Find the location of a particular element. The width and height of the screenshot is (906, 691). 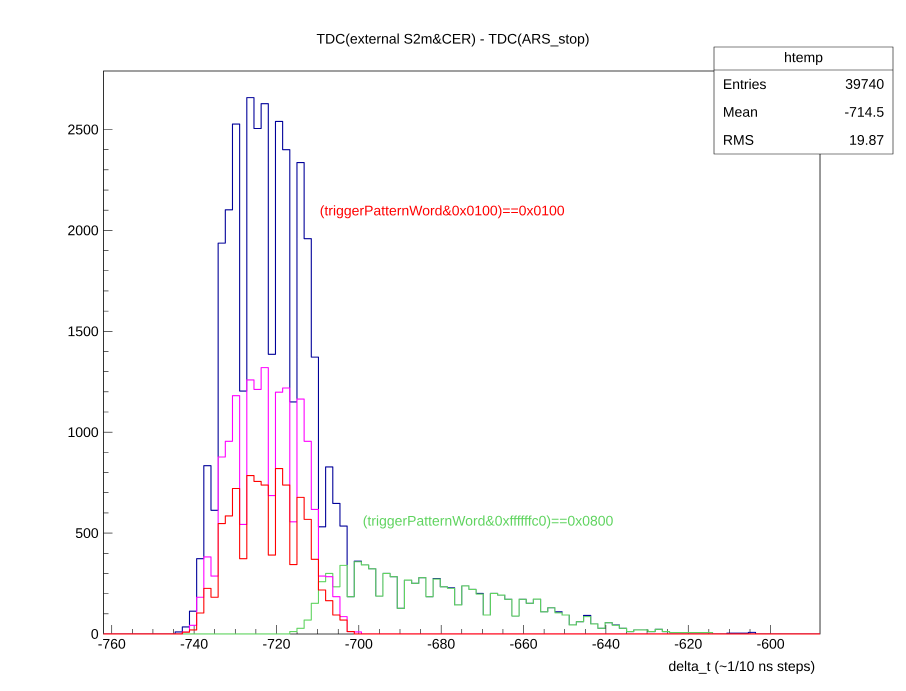

x-axis-title: delta_t (~1/10 ns steps) is located at coordinates (741, 667).